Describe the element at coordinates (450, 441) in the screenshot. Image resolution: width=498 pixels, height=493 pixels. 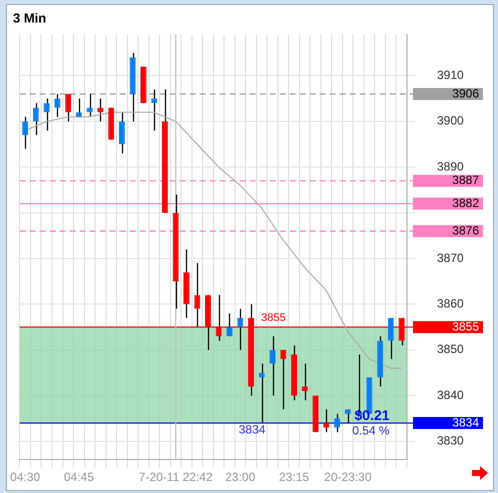
I see `y-tick-label: 3830` at that location.